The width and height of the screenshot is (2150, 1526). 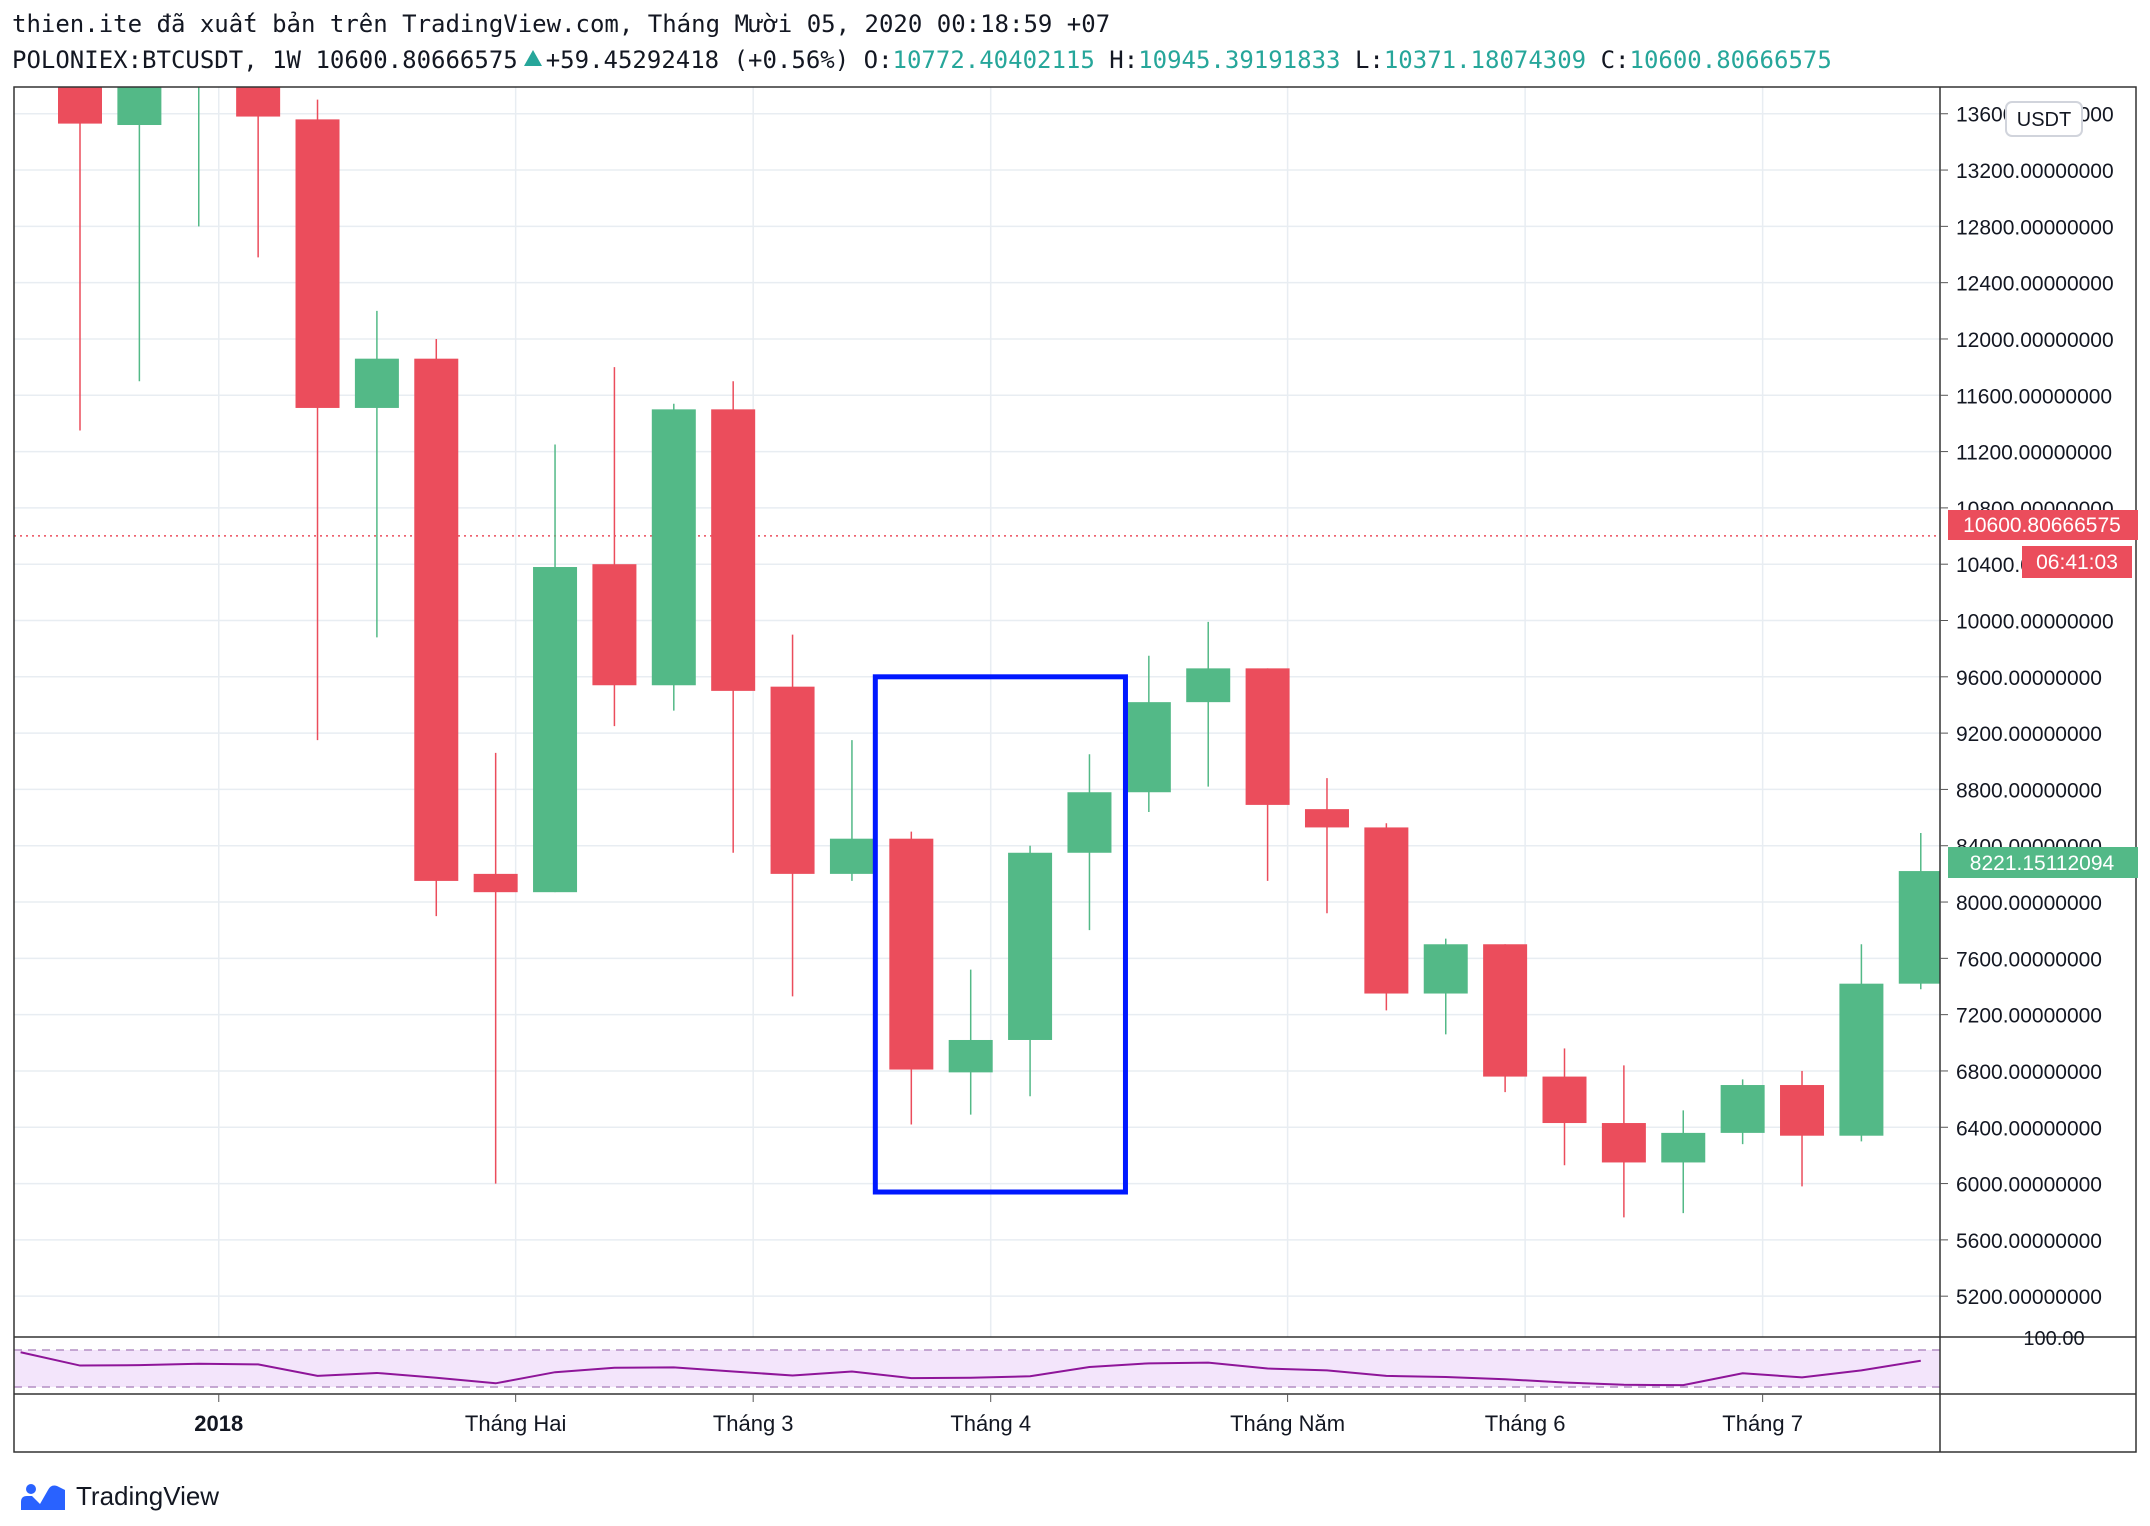 I want to click on currency-badge: USDT, so click(x=2044, y=119).